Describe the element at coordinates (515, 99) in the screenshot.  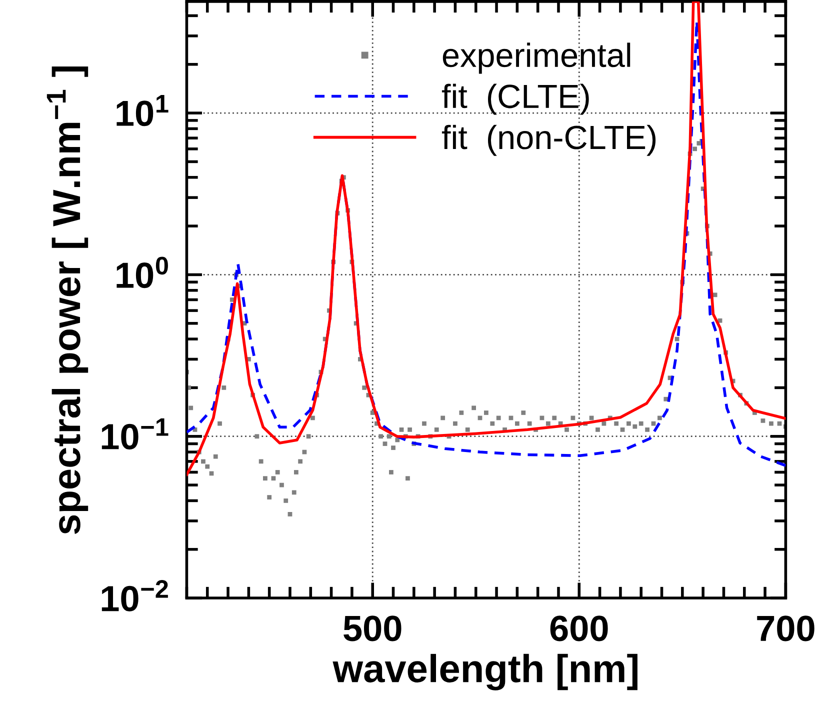
I see `legend-label: fit (CLTE)` at that location.